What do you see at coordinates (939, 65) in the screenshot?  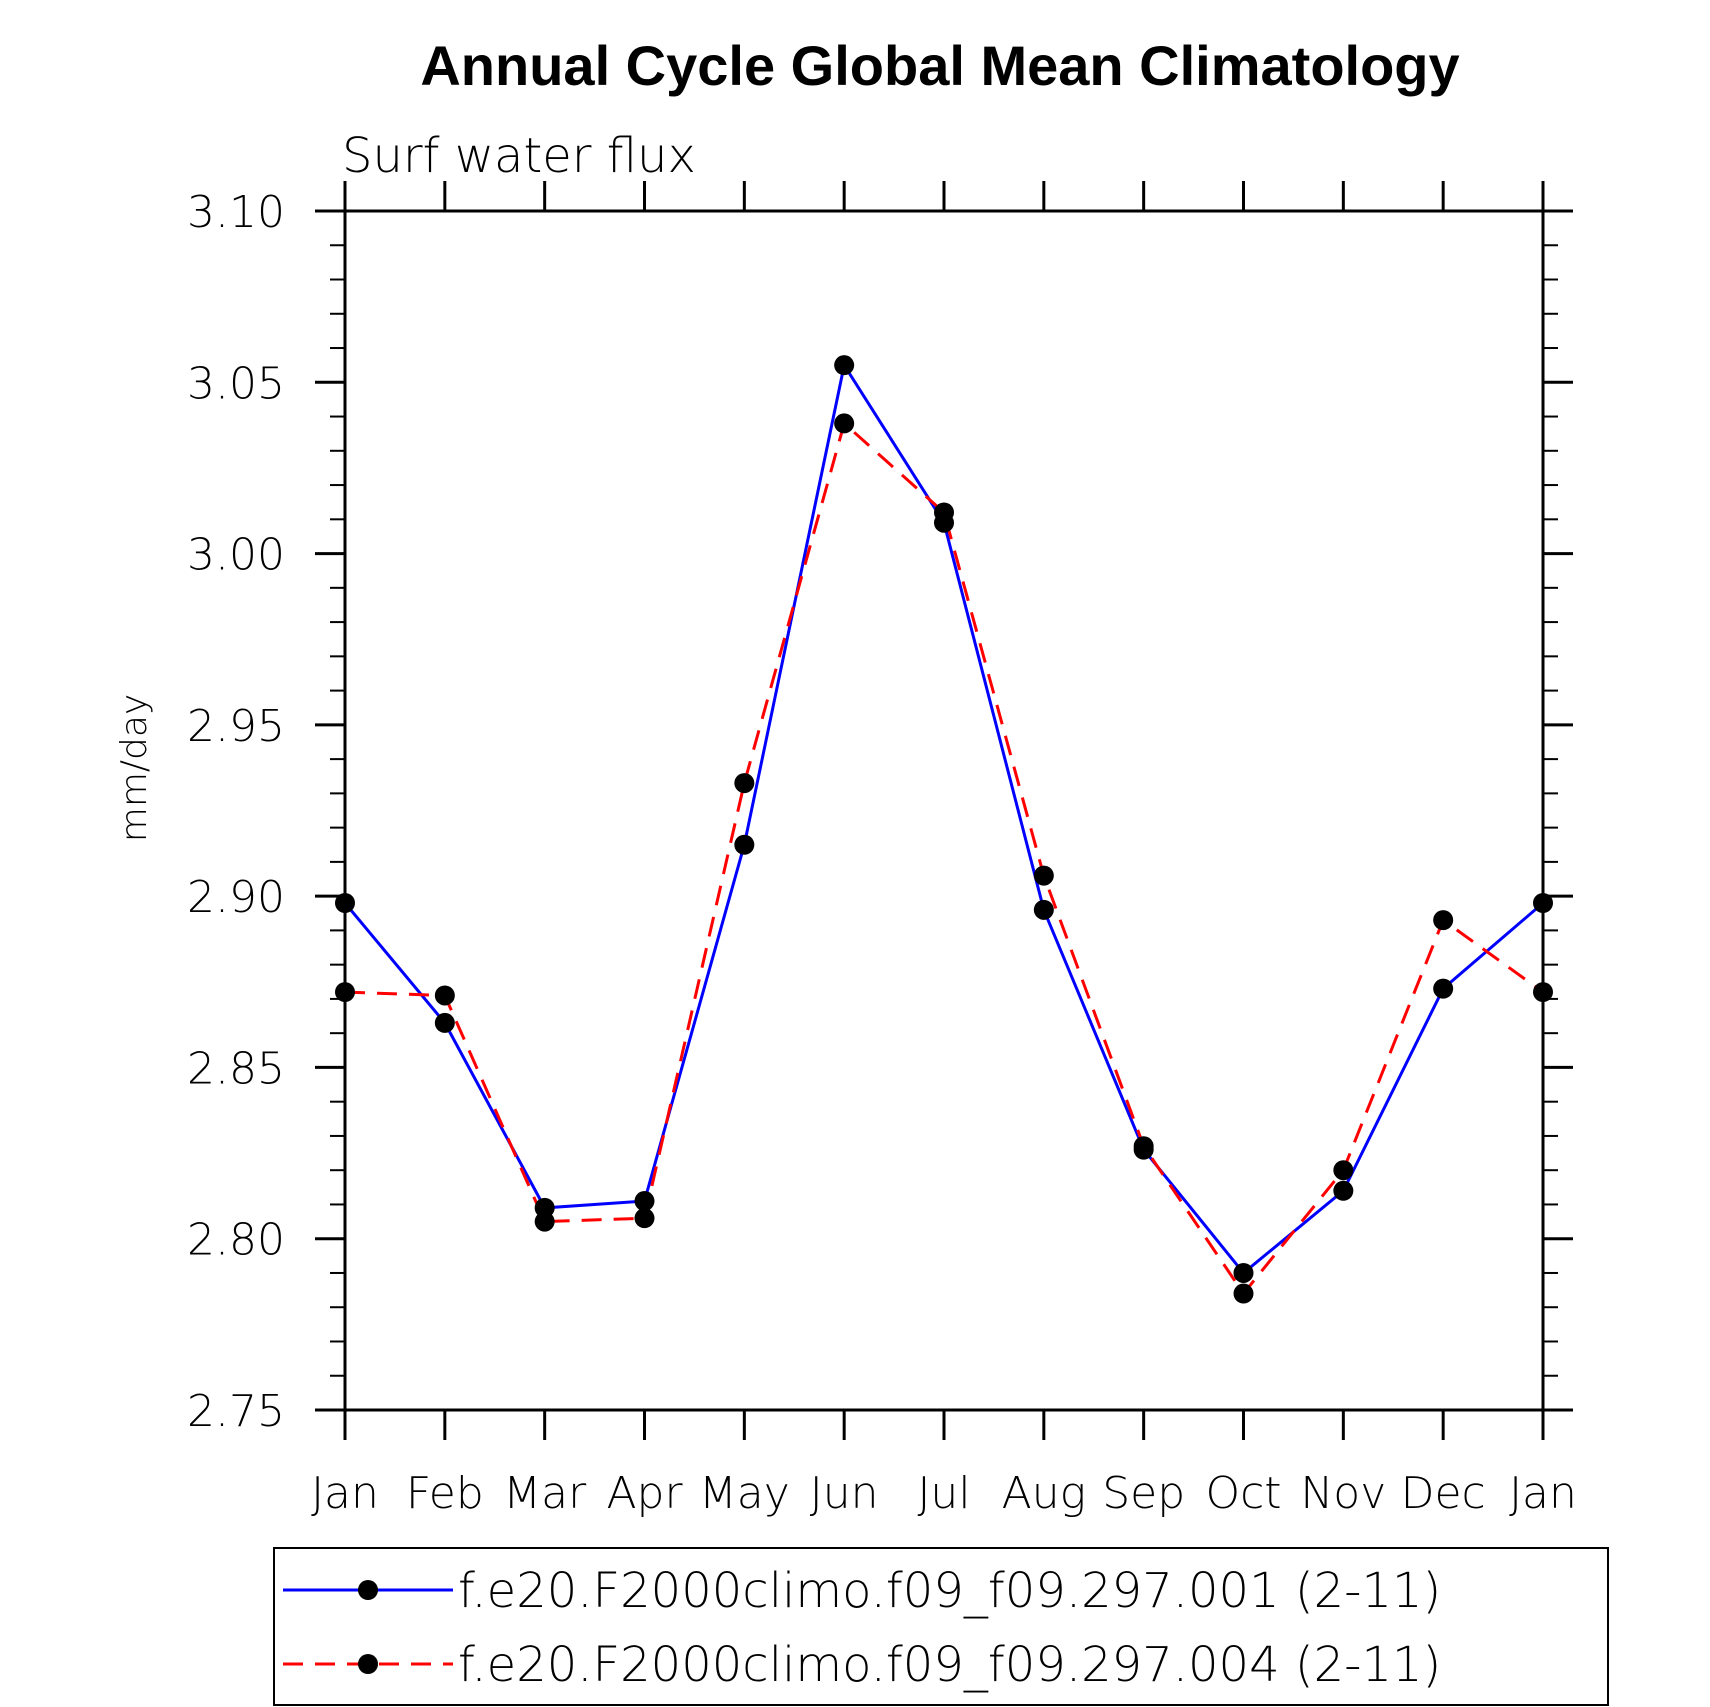 I see `chart-title: Annual Cycle Global Mean Climatology` at bounding box center [939, 65].